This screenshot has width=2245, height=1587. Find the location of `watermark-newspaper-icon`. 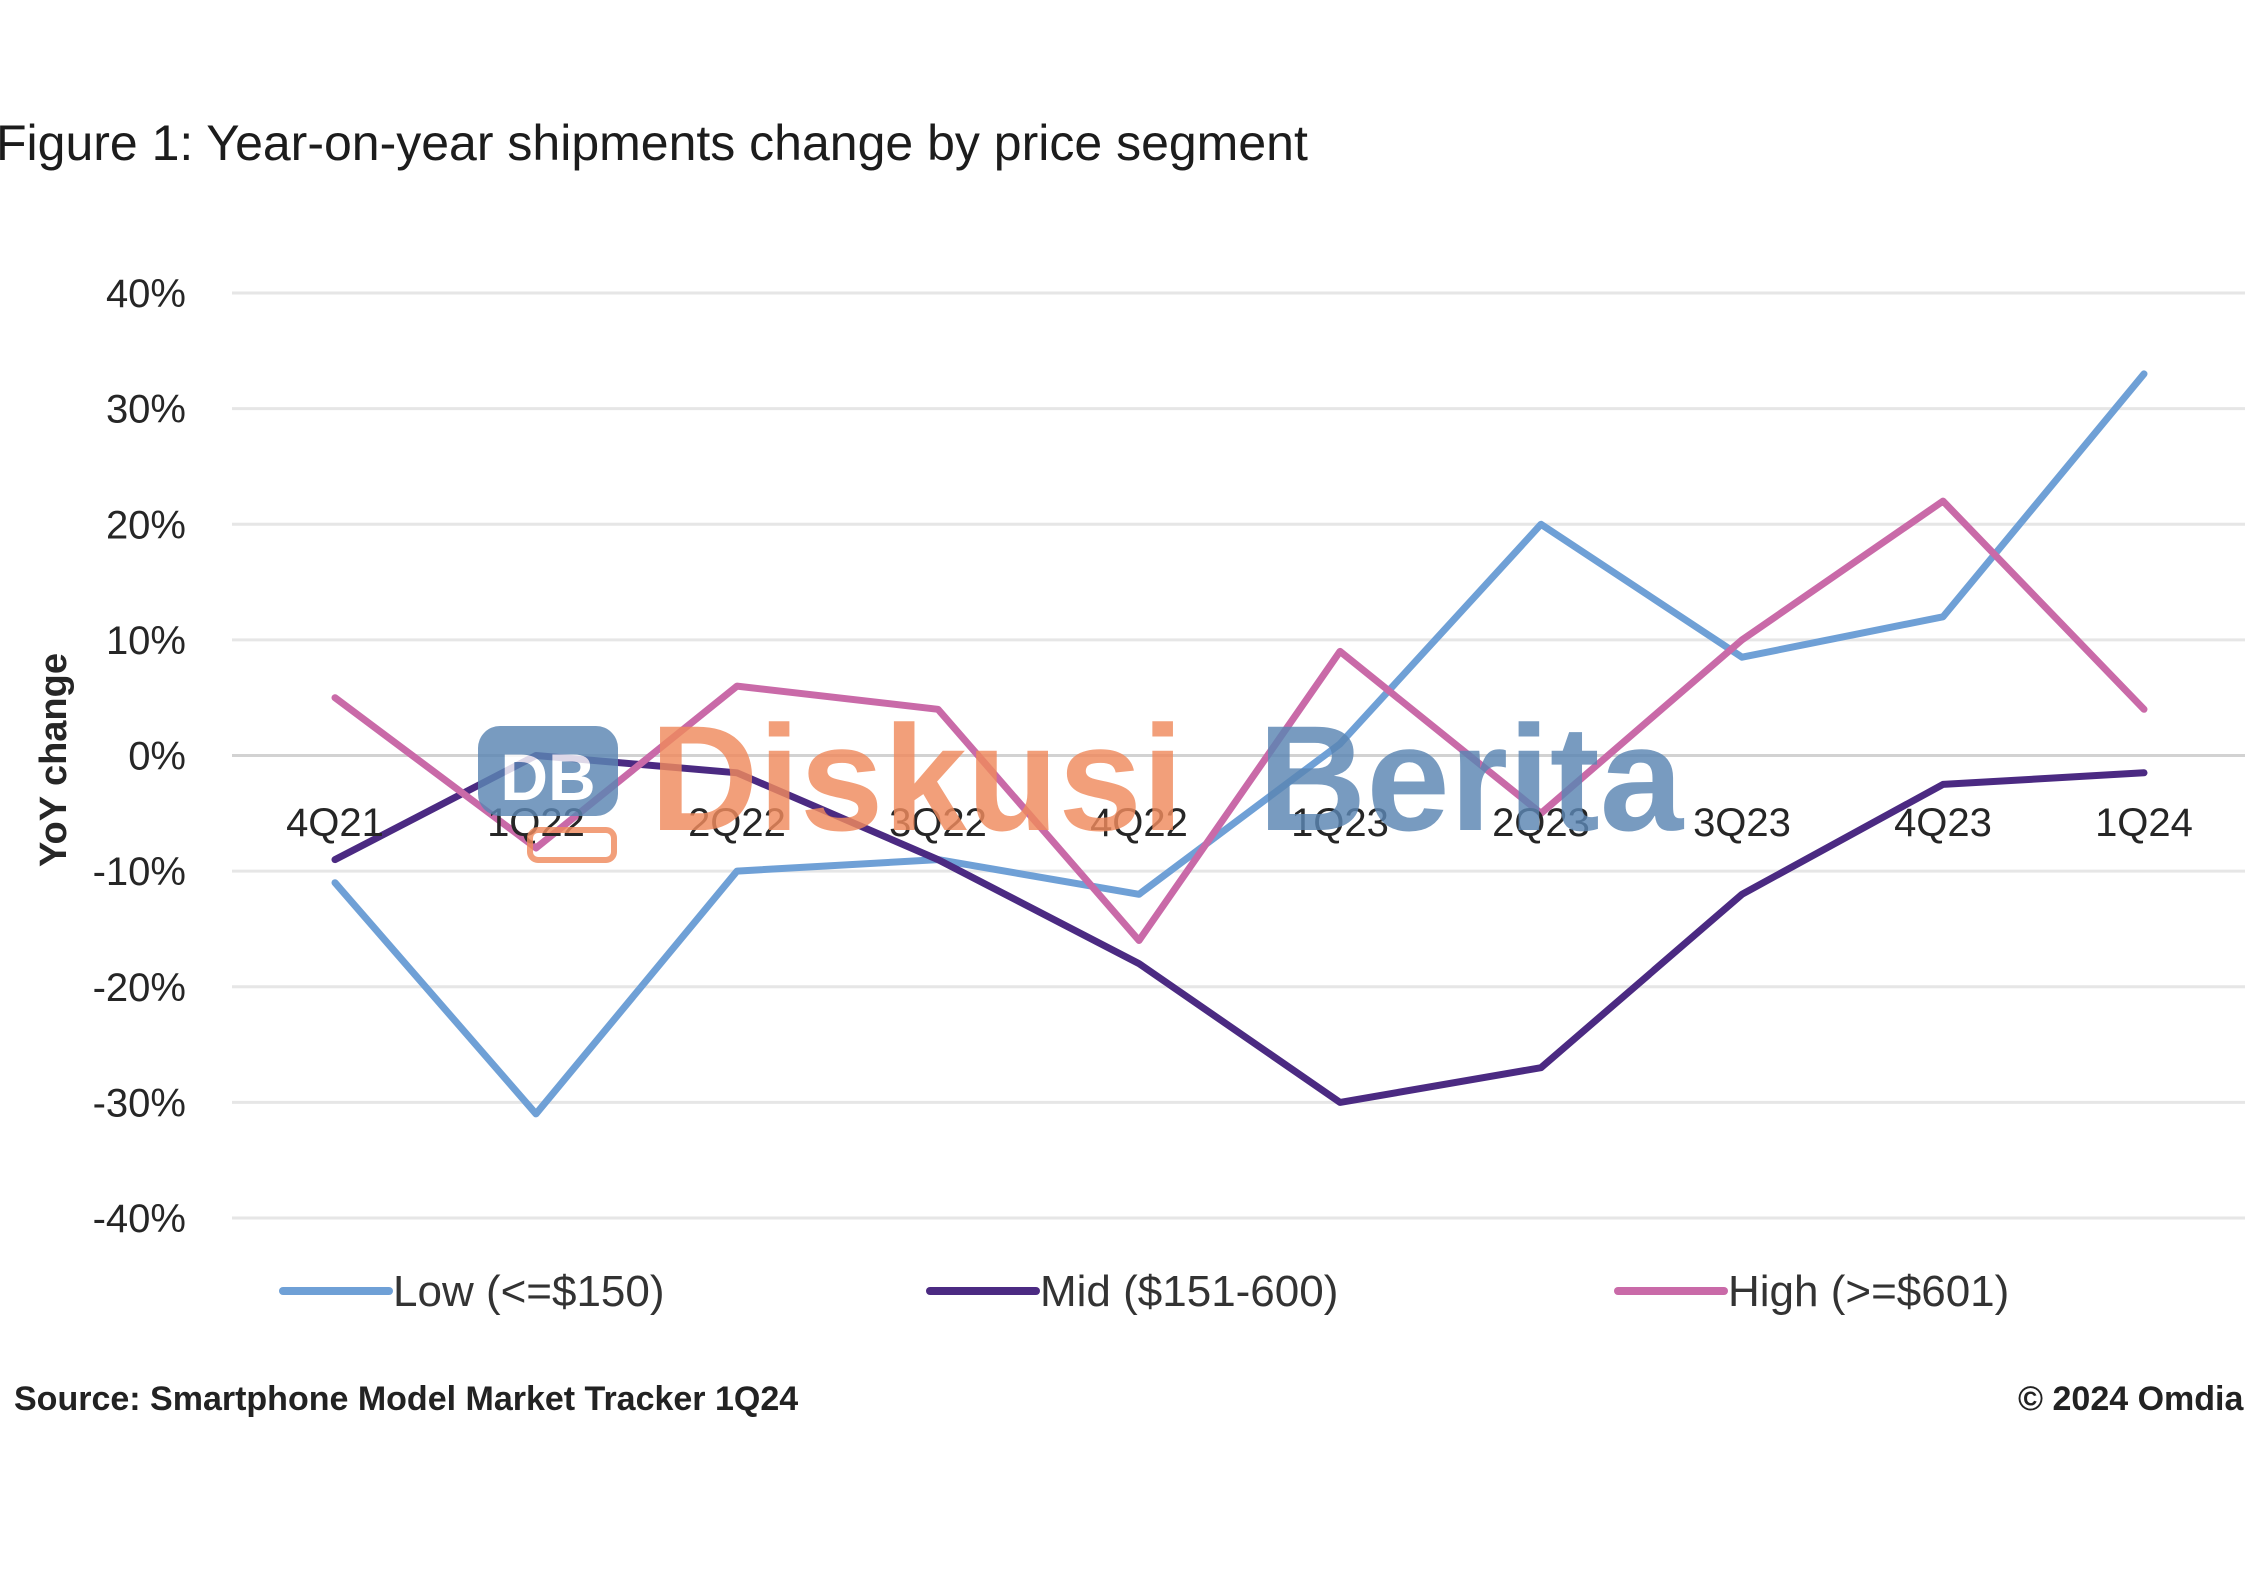

watermark-newspaper-icon is located at coordinates (572, 845).